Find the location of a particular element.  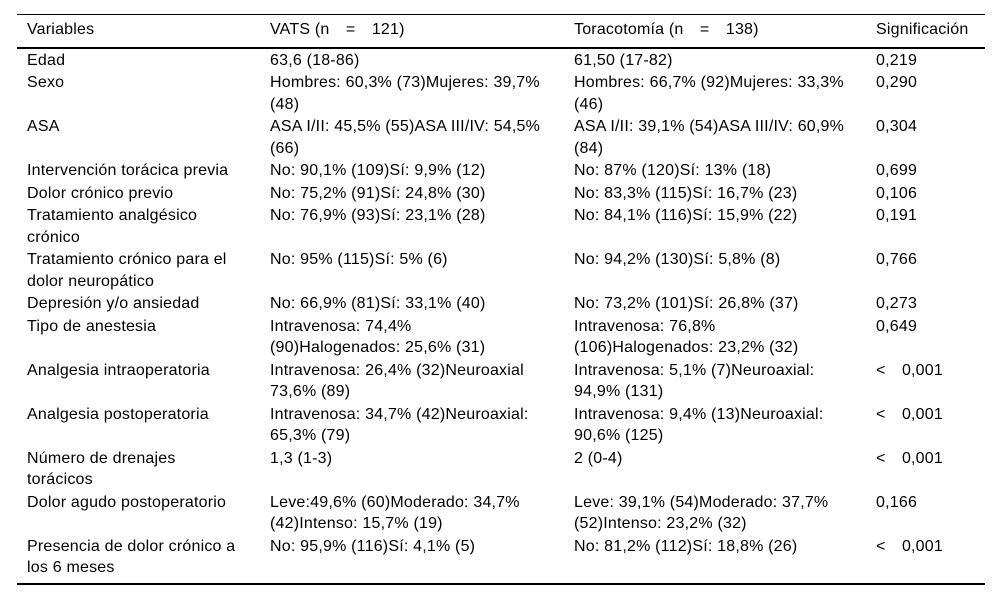

cell-significacion: 0,219 is located at coordinates (897, 60).